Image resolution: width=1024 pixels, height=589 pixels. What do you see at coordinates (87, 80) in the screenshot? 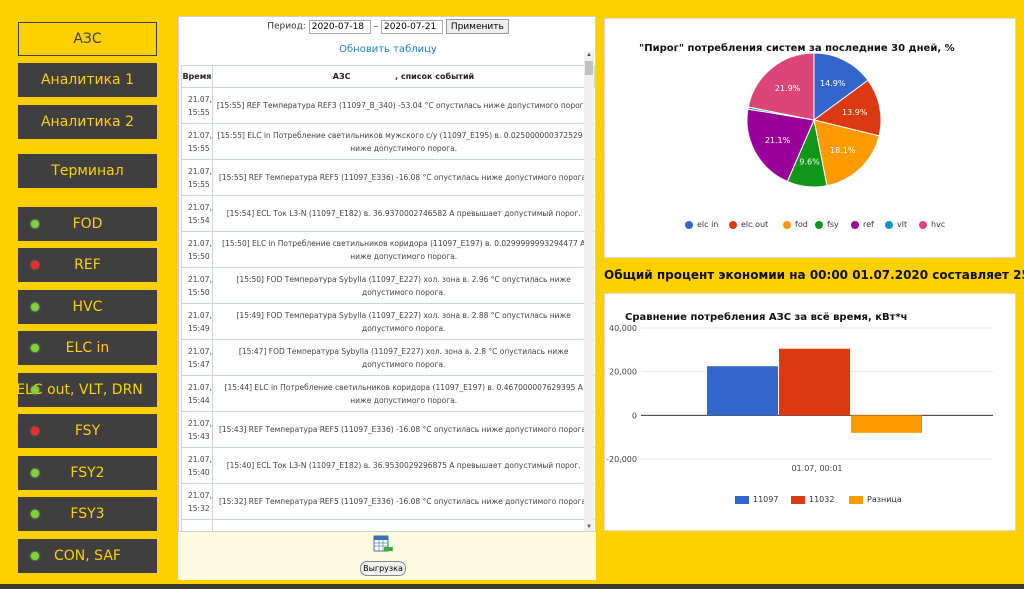
I see `sidebar-item-аналитика-1: Аналитика 1` at bounding box center [87, 80].